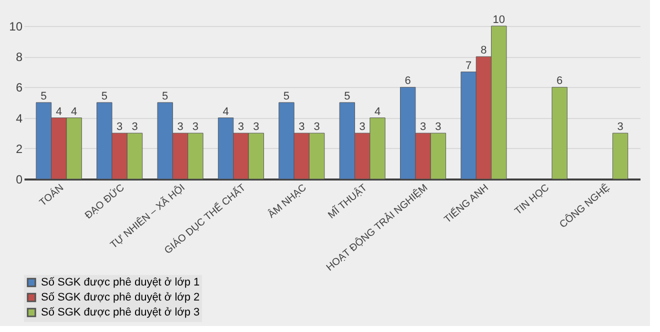  What do you see at coordinates (120, 298) in the screenshot?
I see `legend-label: Số SGK được phê duyệt ở lớp 2` at bounding box center [120, 298].